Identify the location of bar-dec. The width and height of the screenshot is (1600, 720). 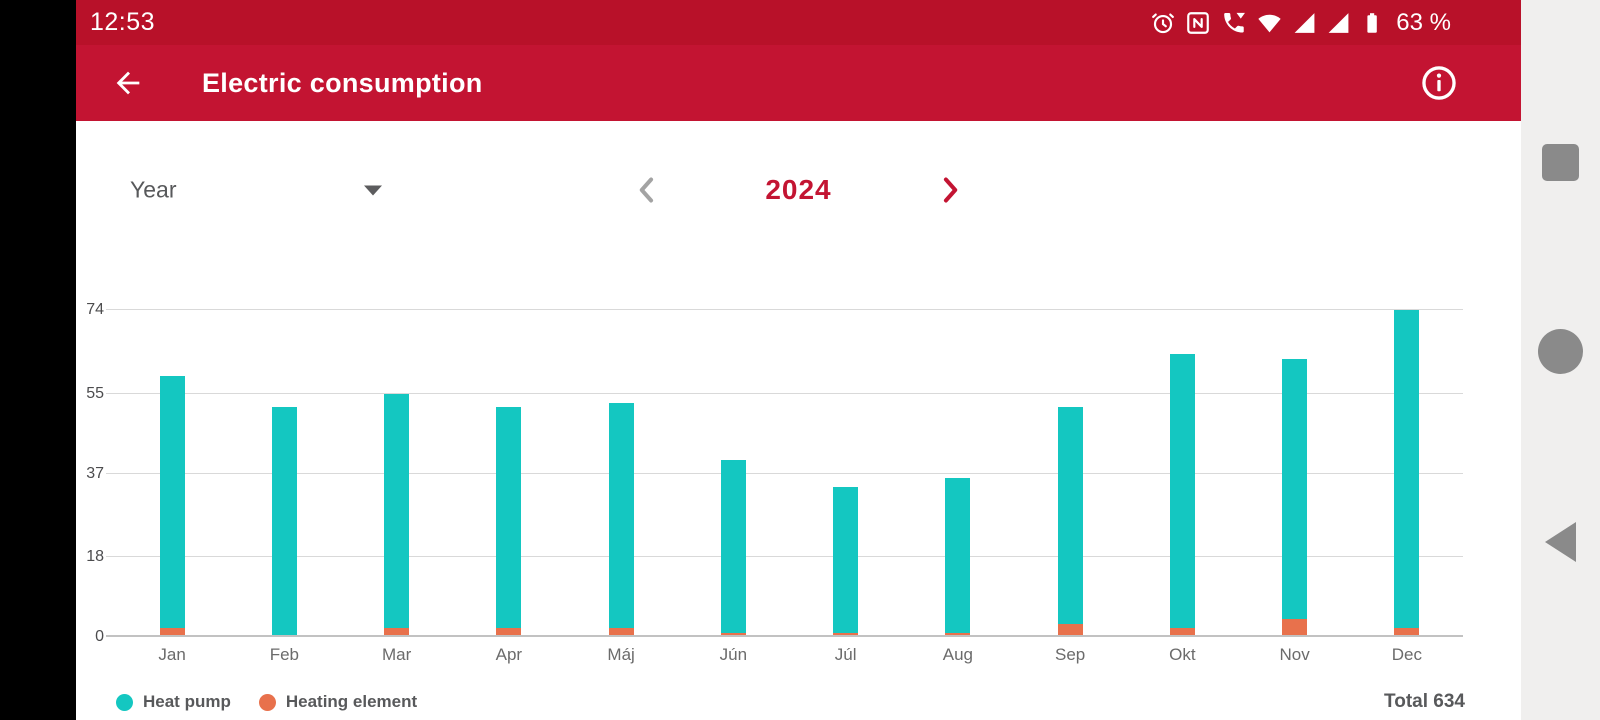
(1407, 473).